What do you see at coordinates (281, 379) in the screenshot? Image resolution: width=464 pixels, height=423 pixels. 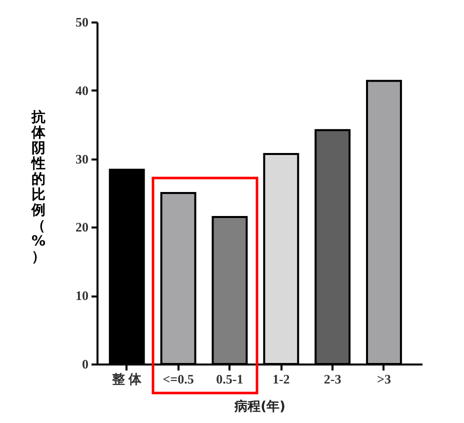 I see `x-tick-label: 1-2` at bounding box center [281, 379].